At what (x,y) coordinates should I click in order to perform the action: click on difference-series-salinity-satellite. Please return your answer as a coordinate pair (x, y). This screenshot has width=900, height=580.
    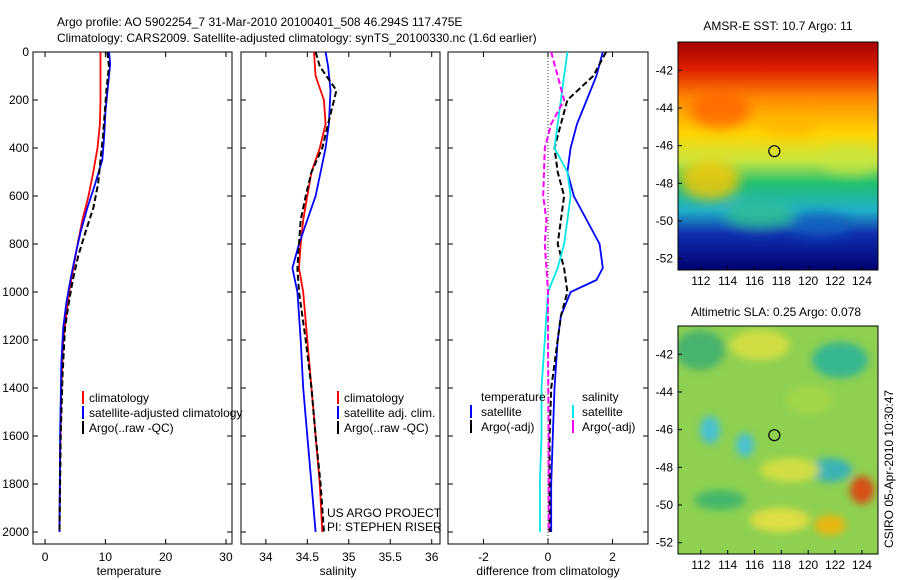
    Looking at the image, I should click on (555, 291).